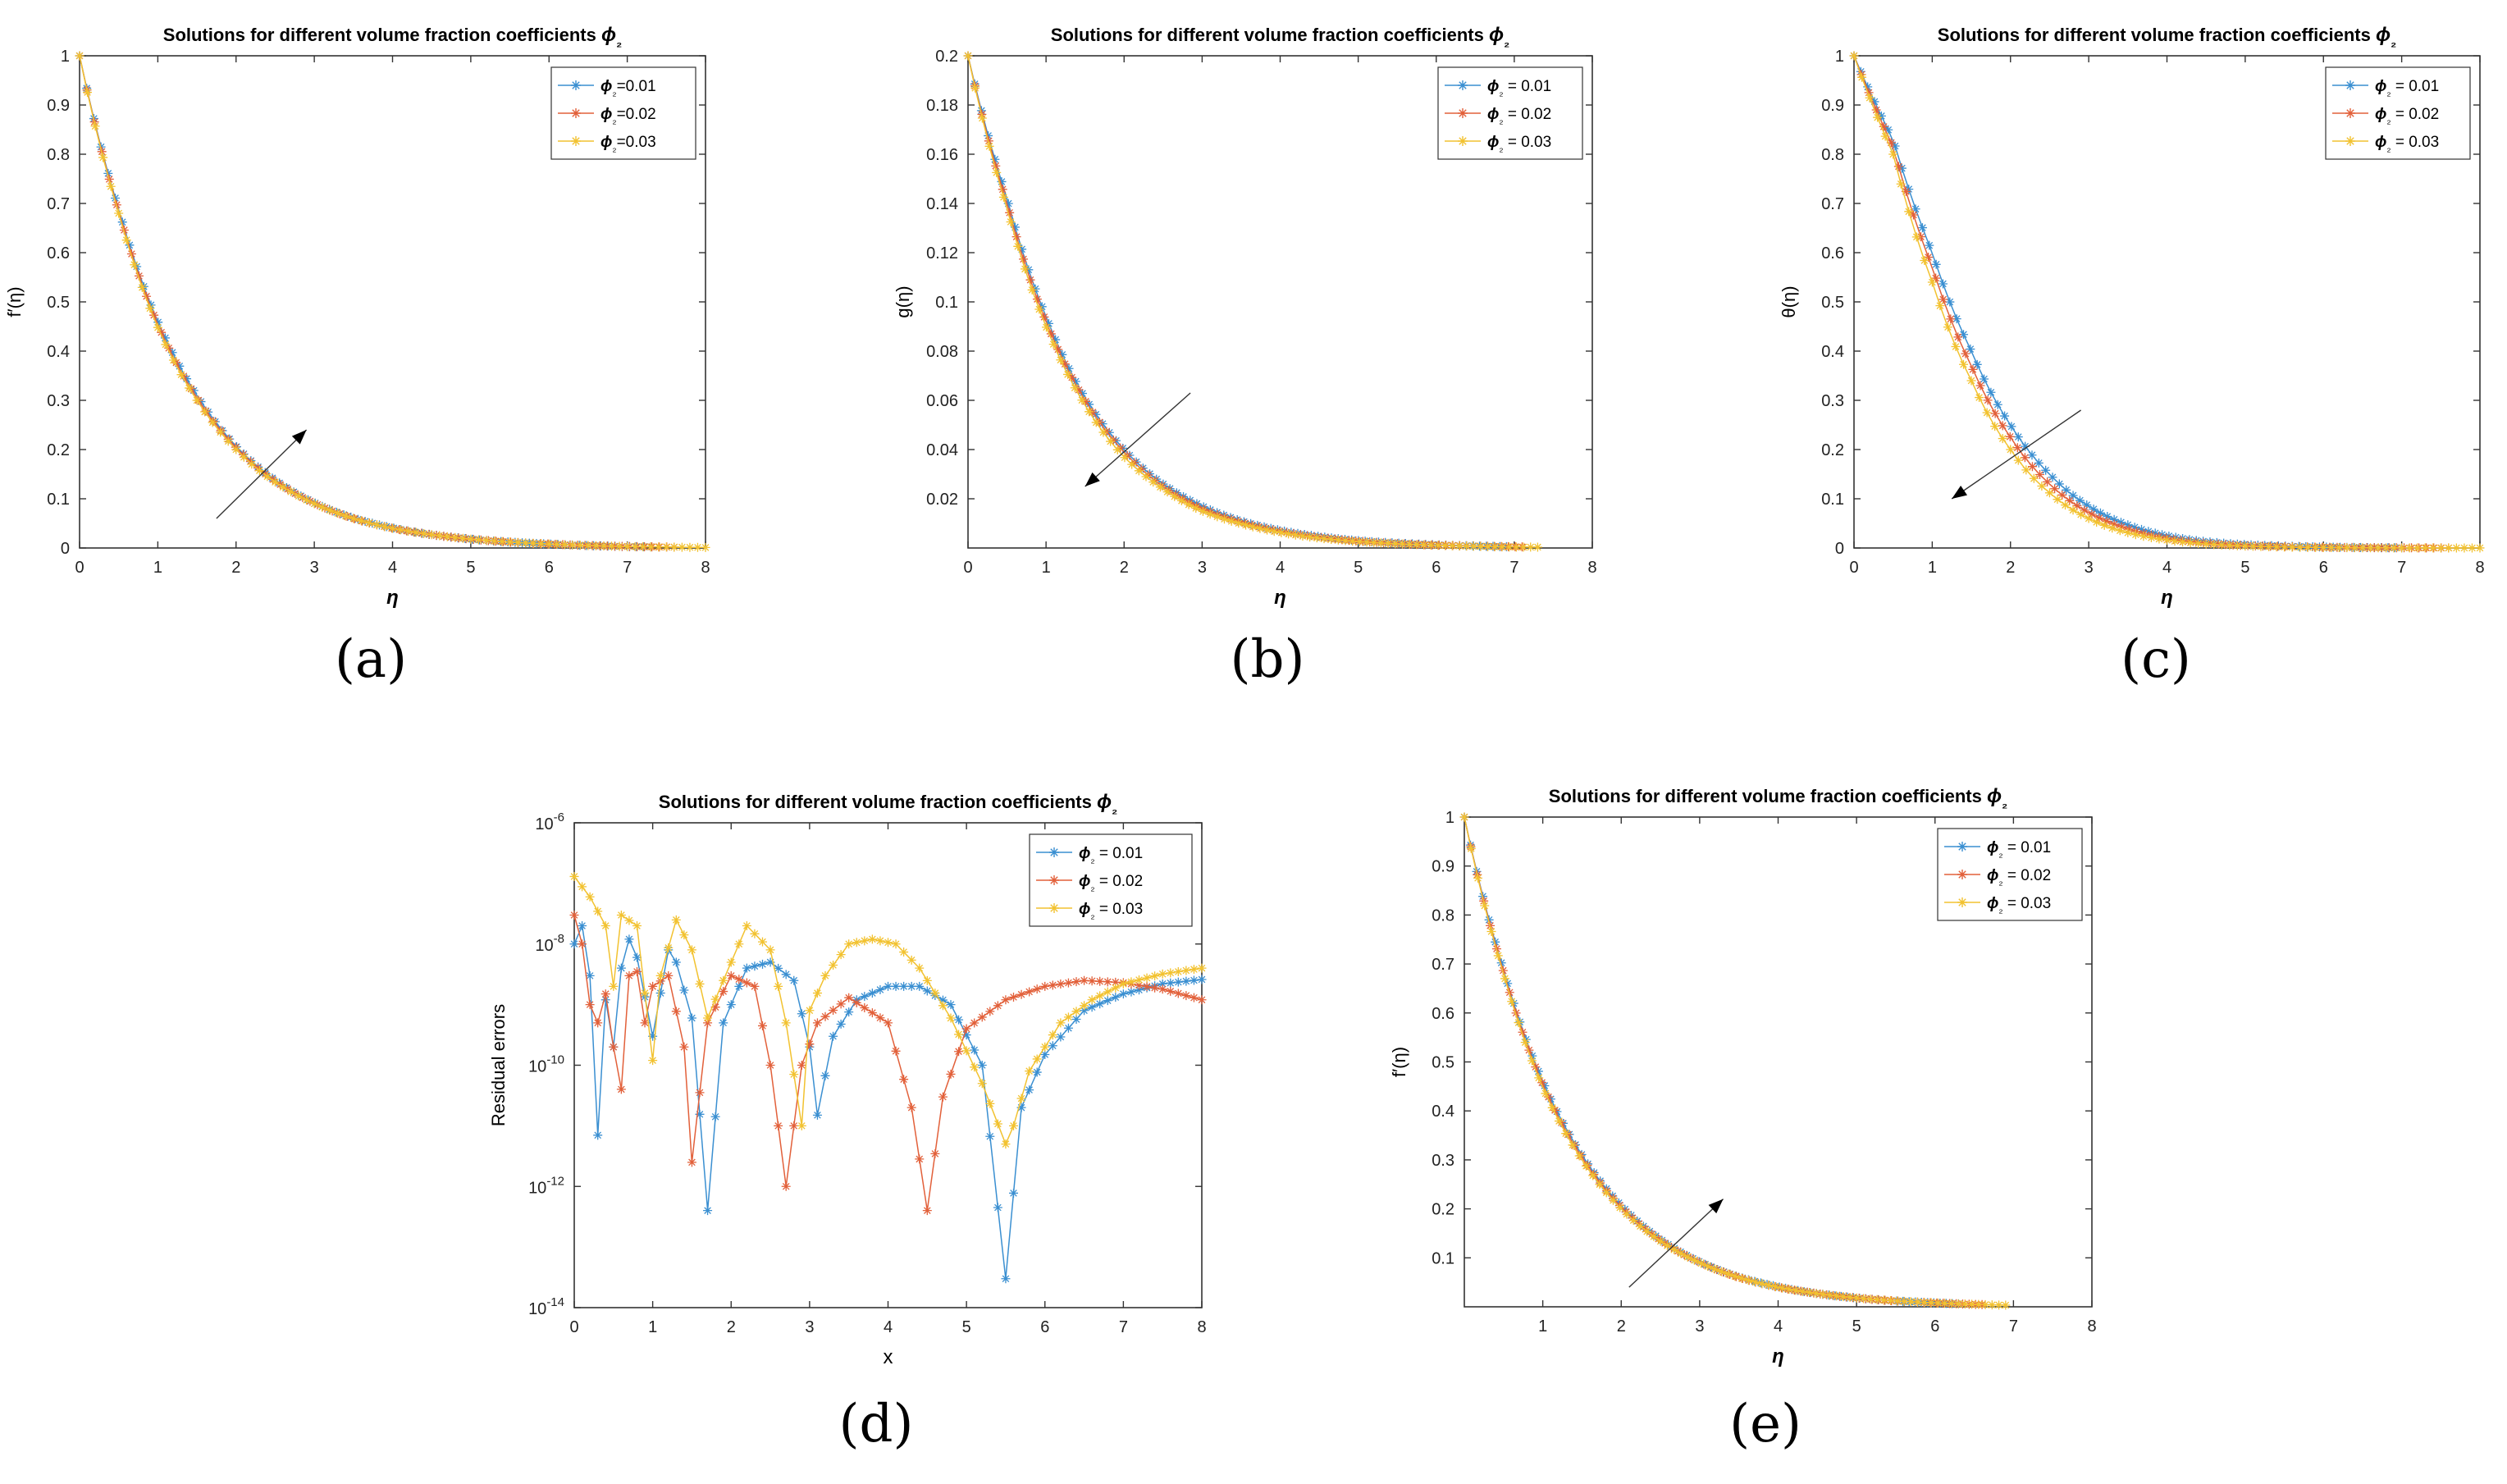 This screenshot has height=1484, width=2507. Describe the element at coordinates (576, 141) in the screenshot. I see `legend-swatch-marker` at that location.